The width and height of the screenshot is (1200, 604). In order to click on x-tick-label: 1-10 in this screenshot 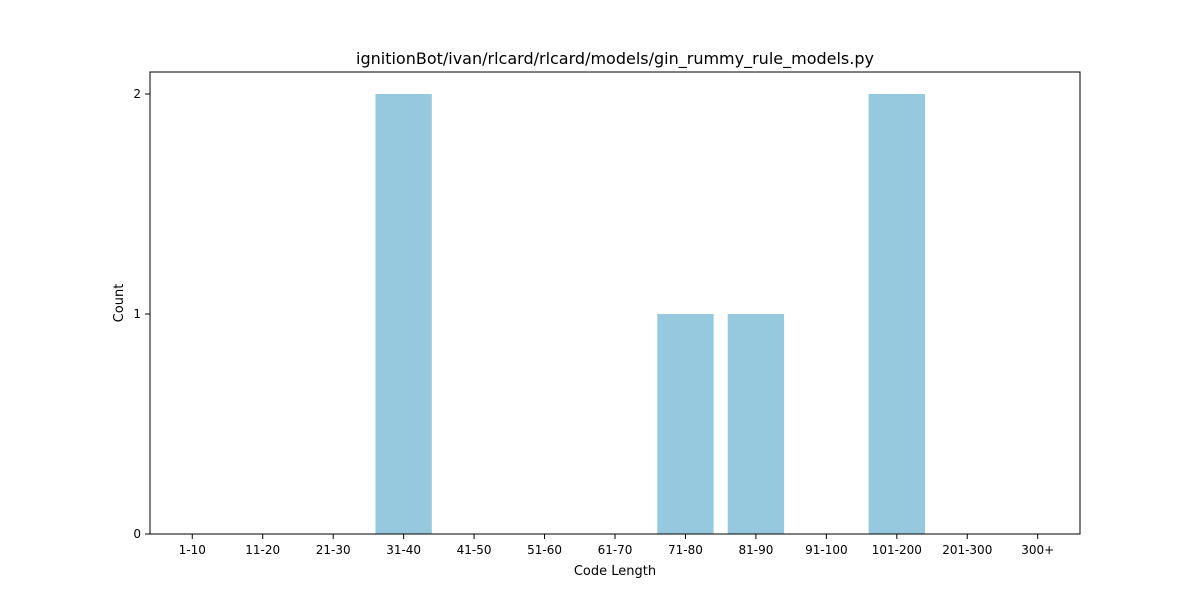, I will do `click(192, 550)`.